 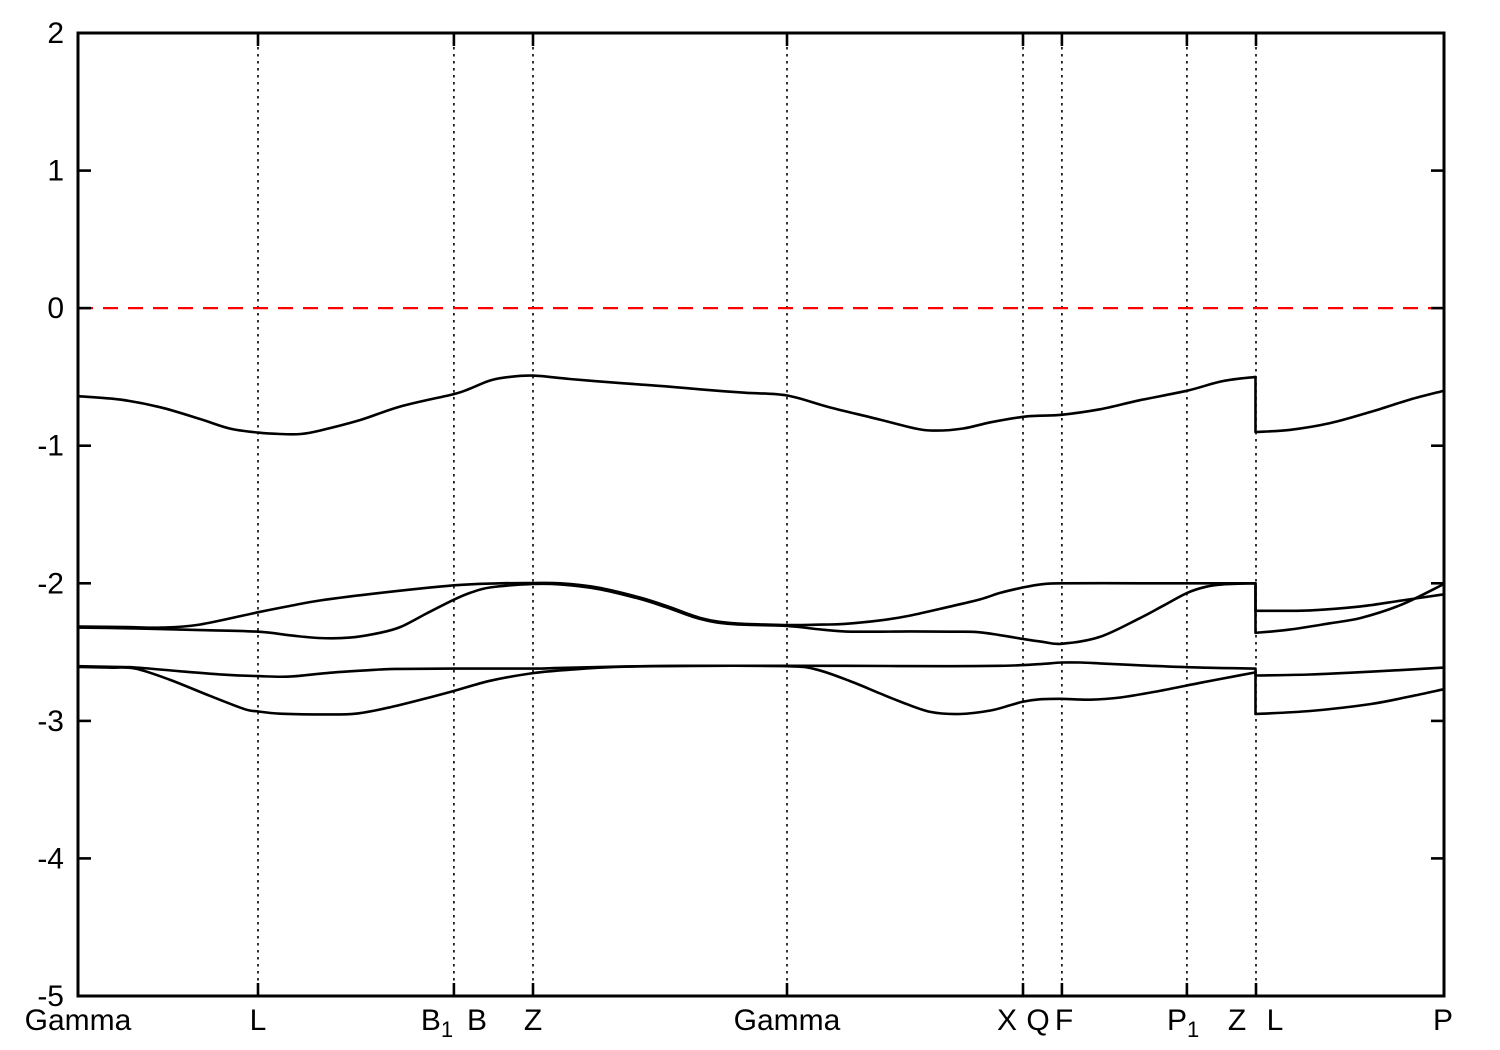 What do you see at coordinates (1443, 1020) in the screenshot?
I see `k-point-label-p: P` at bounding box center [1443, 1020].